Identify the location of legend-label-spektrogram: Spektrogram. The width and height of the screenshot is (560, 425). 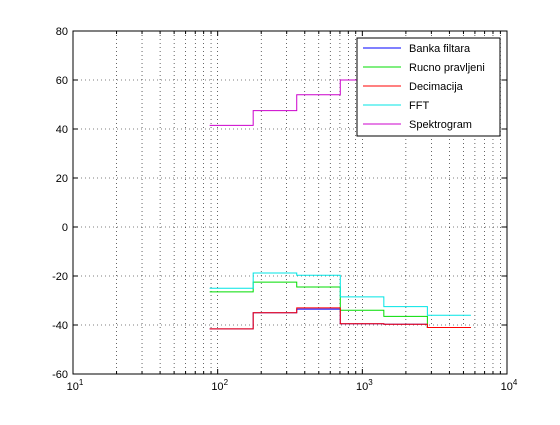
(440, 125).